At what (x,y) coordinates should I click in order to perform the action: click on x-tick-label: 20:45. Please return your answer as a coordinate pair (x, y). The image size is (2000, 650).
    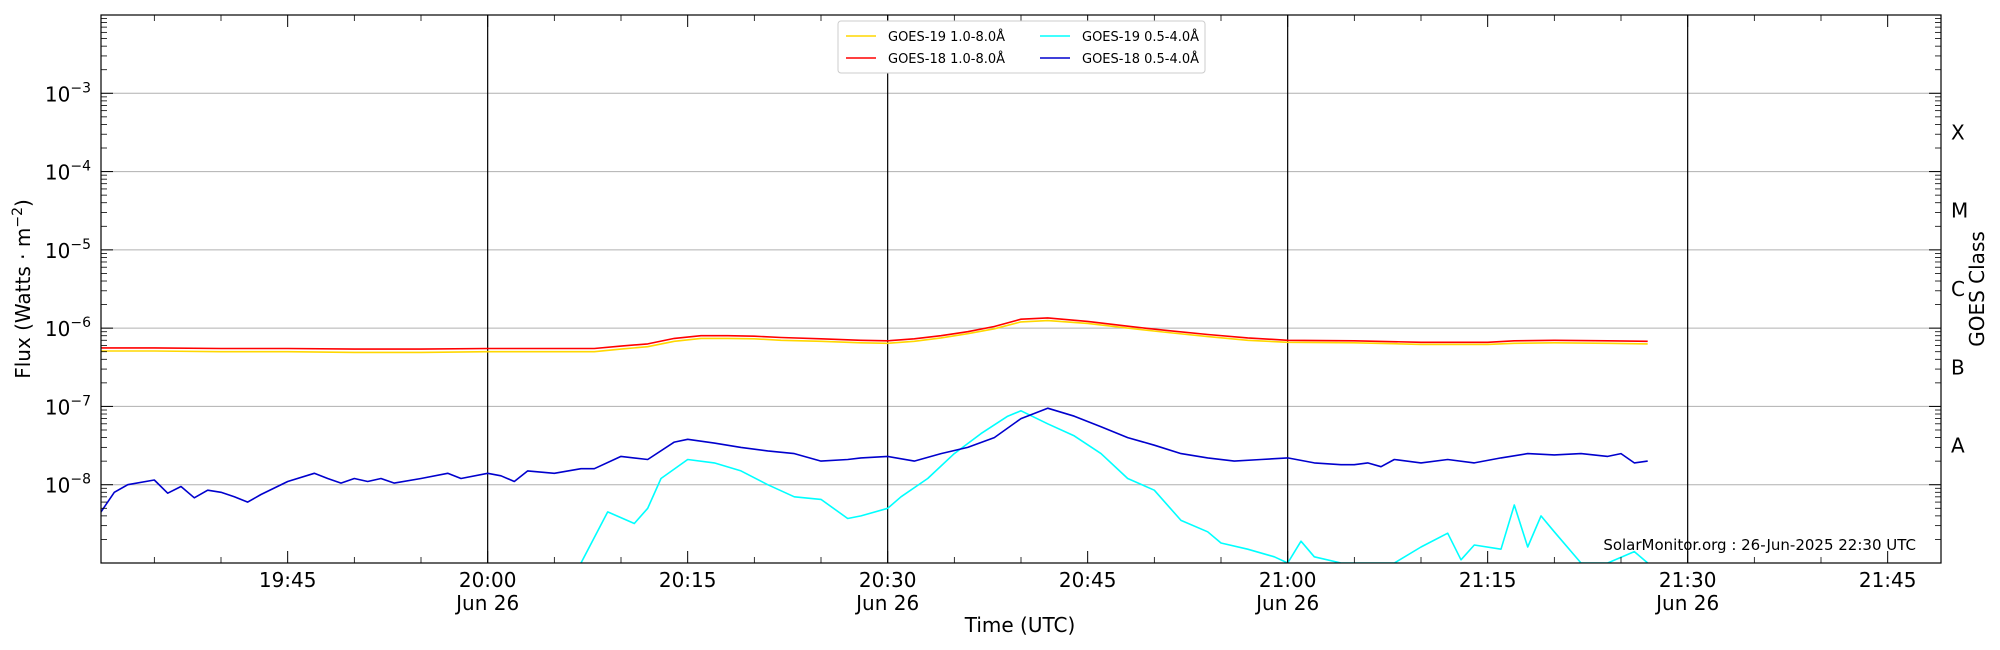
    Looking at the image, I should click on (1088, 580).